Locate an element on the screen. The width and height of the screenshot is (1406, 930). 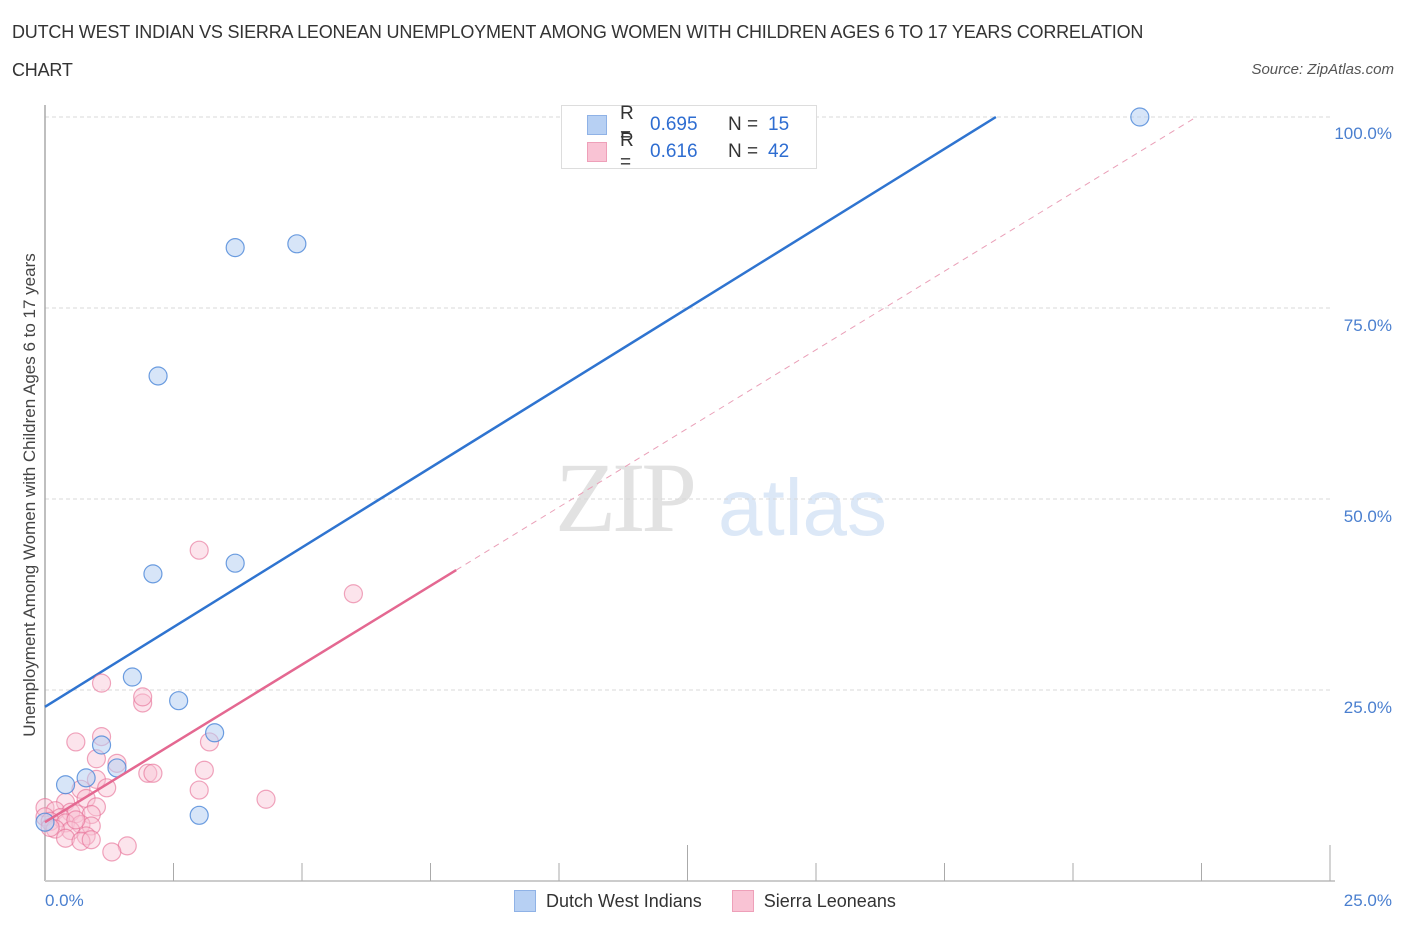
series-legend: Dutch West Indians Sierra Leoneans is located at coordinates (720, 901).